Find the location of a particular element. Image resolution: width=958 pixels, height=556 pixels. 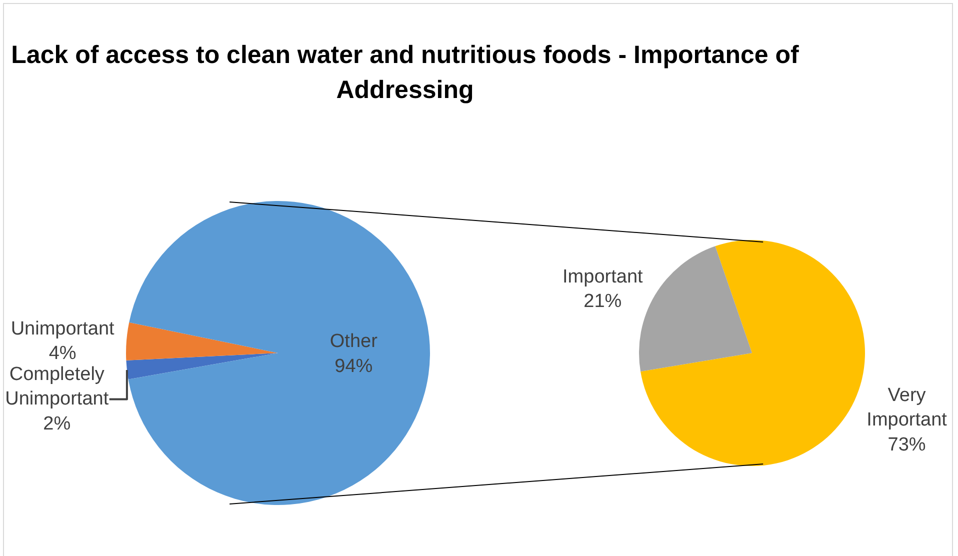

slice-label: Important is located at coordinates (603, 277).